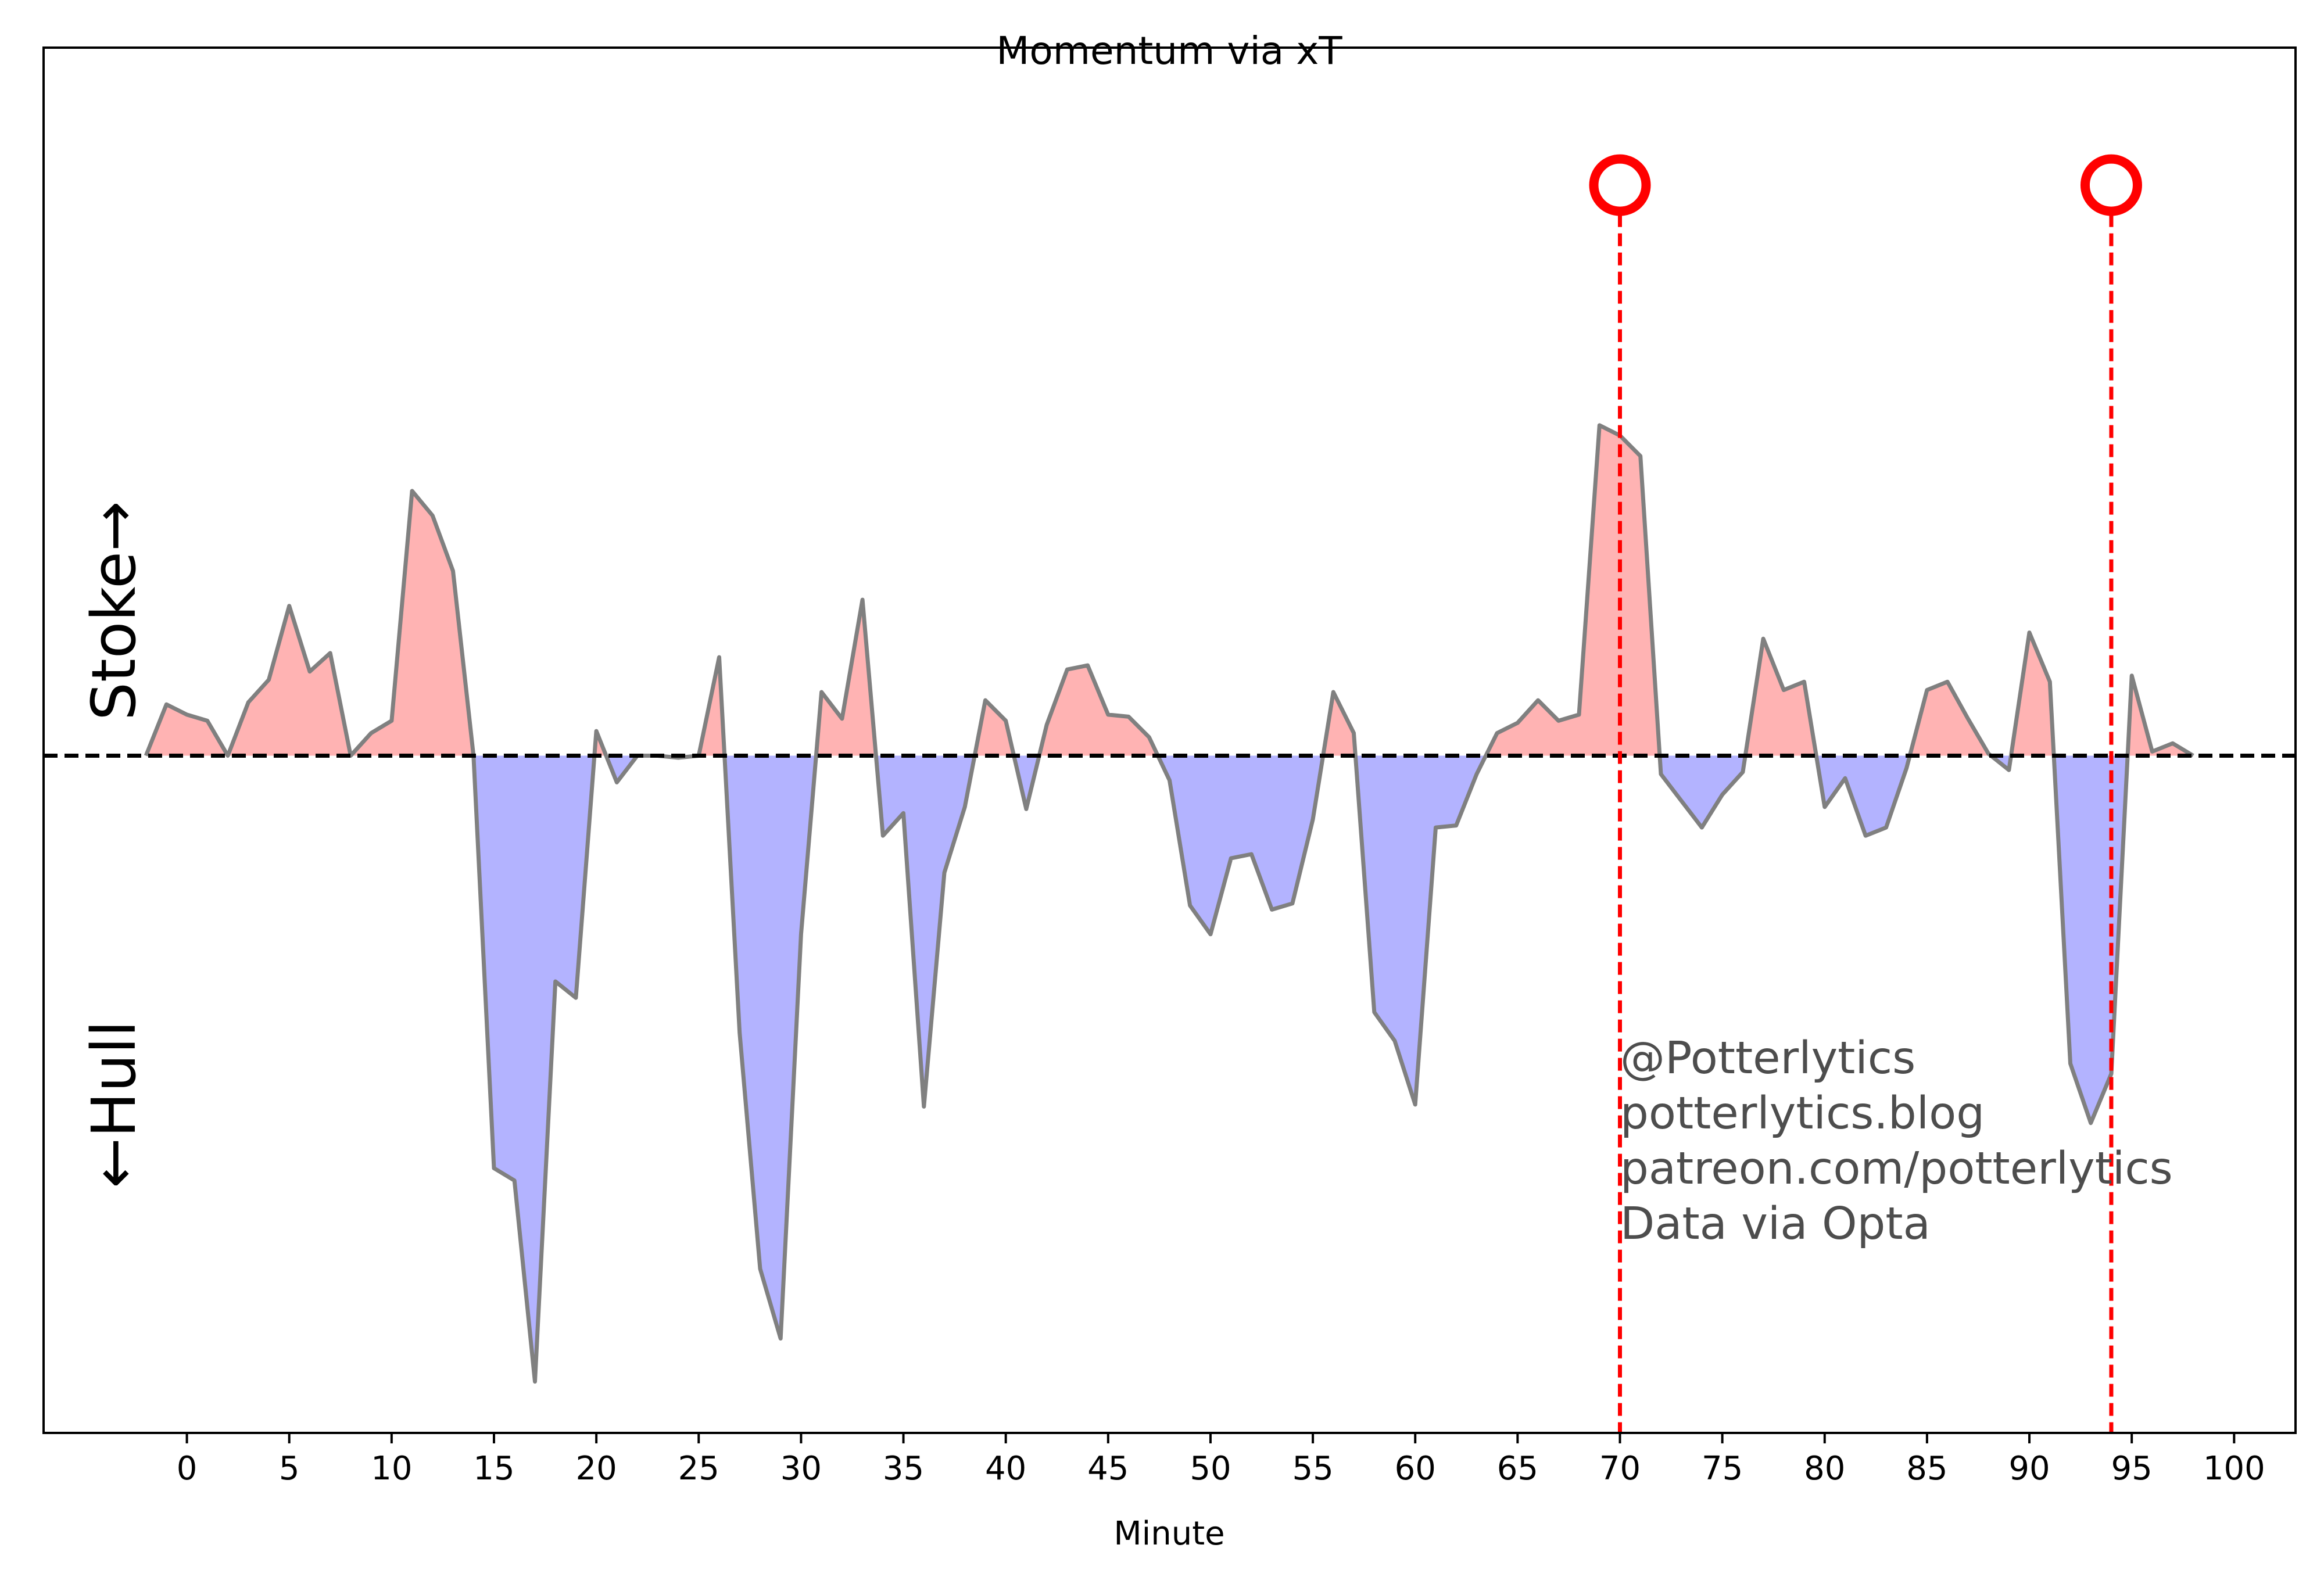  What do you see at coordinates (1802, 1113) in the screenshot?
I see `credit-blog: potterlytics.blog` at bounding box center [1802, 1113].